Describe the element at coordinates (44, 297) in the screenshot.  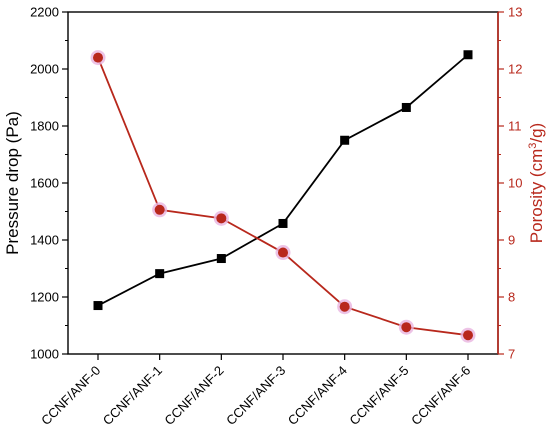
I see `left-y-tick-label: 1200` at that location.